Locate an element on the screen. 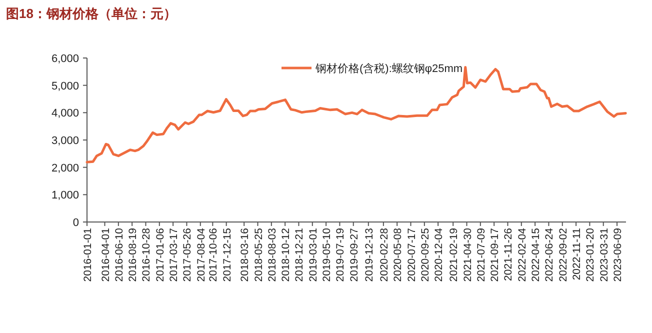 The height and width of the screenshot is (333, 652). chart-title: 图18：钢材价格（单位：元） is located at coordinates (91, 13).